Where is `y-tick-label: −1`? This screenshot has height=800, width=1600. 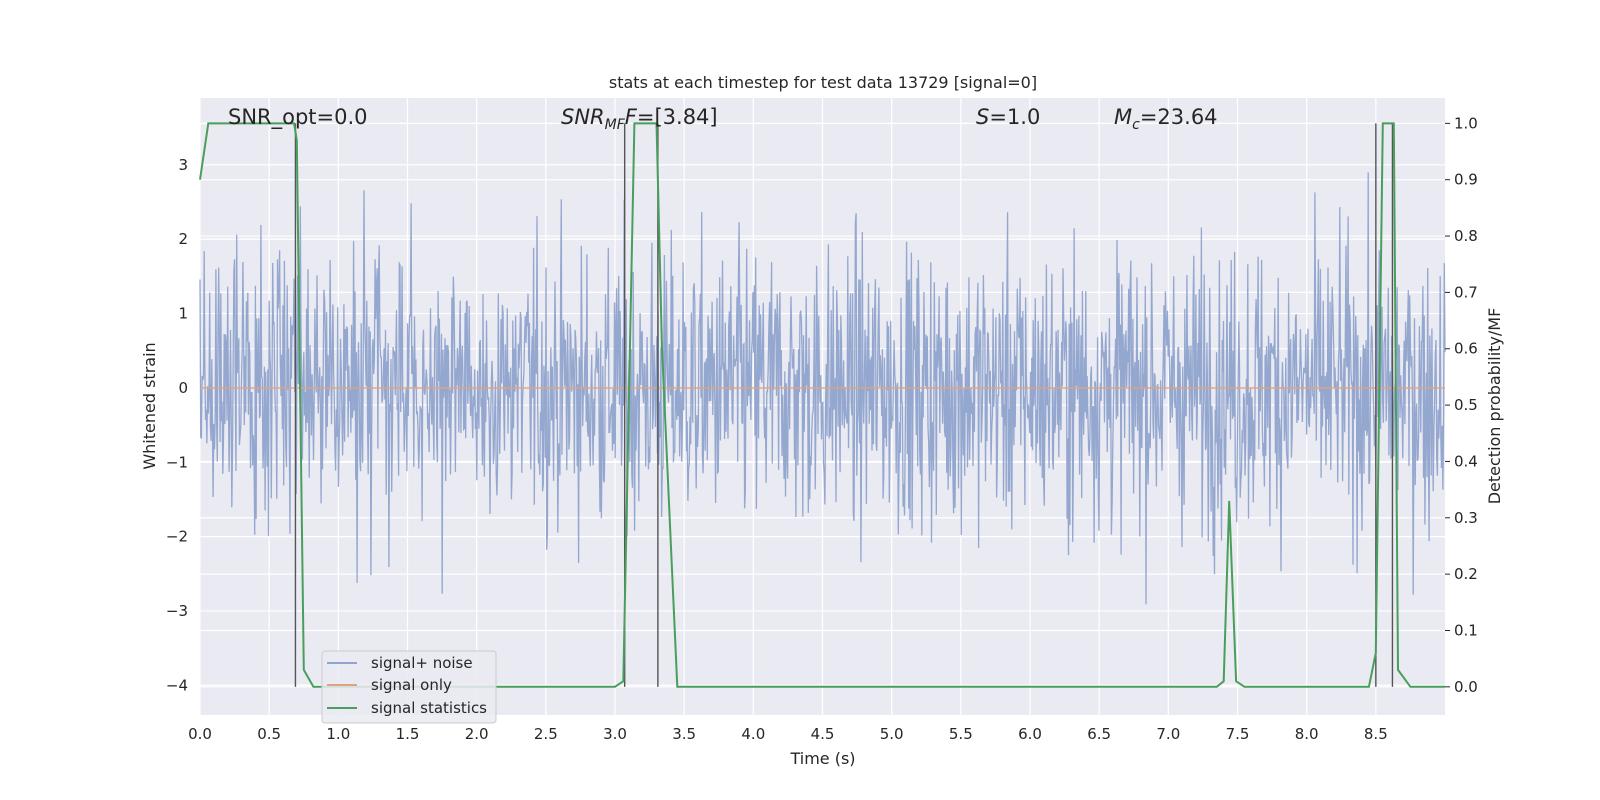
y-tick-label: −1 is located at coordinates (177, 462).